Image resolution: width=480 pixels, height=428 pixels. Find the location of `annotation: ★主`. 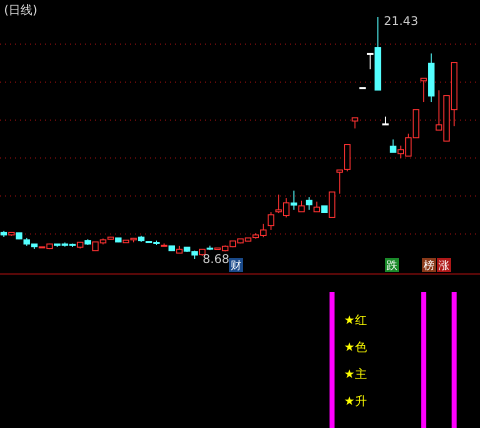

annotation: ★主 is located at coordinates (355, 374).